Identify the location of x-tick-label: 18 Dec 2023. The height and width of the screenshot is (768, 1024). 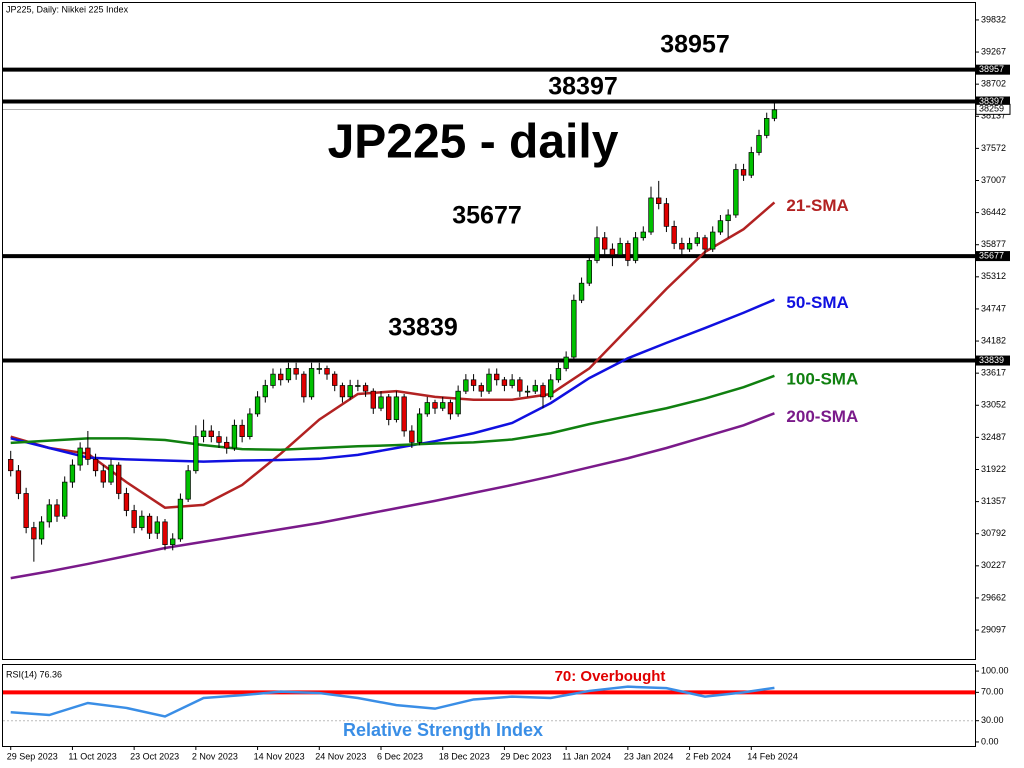
(464, 756).